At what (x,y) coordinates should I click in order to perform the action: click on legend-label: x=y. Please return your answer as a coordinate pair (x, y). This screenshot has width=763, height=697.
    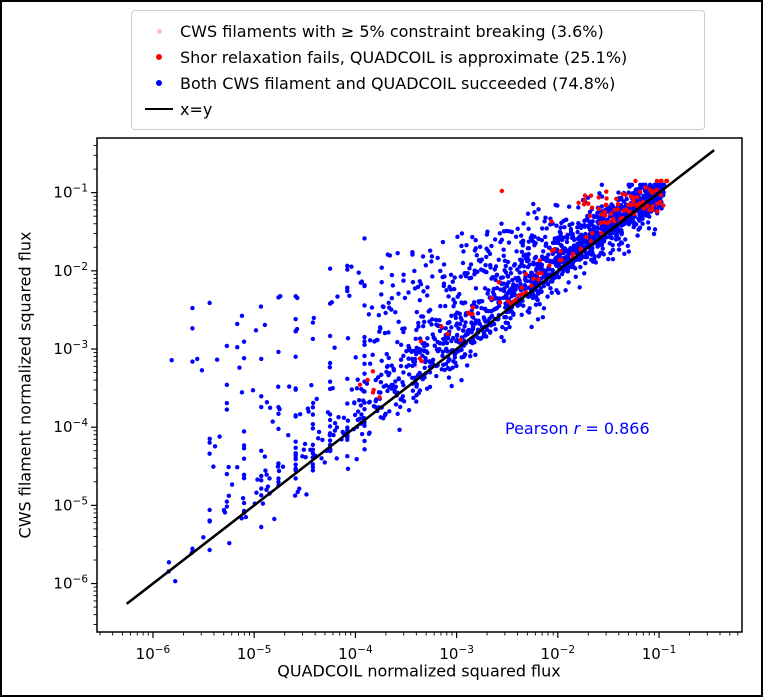
    Looking at the image, I should click on (196, 109).